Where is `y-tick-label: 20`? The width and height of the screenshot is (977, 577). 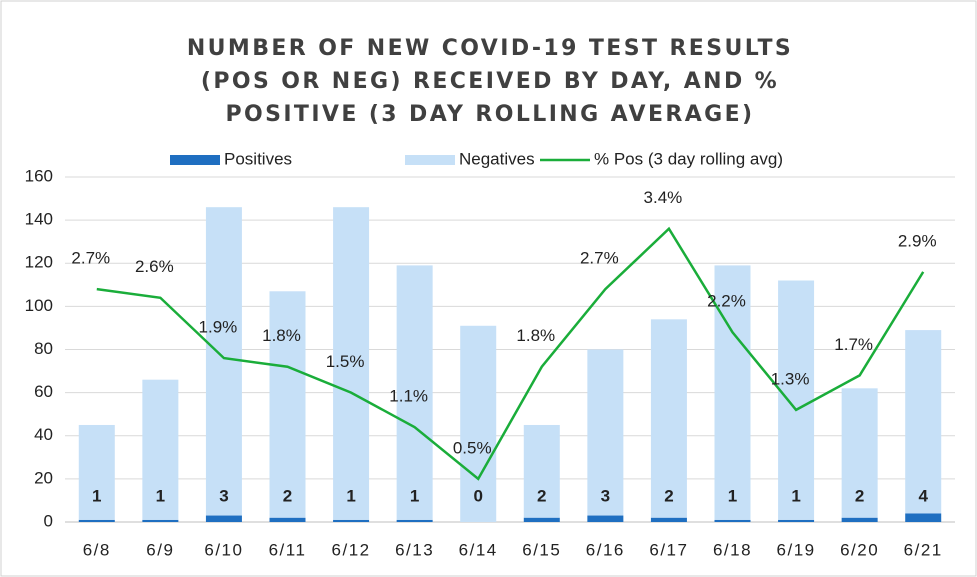
y-tick-label: 20 is located at coordinates (43, 477).